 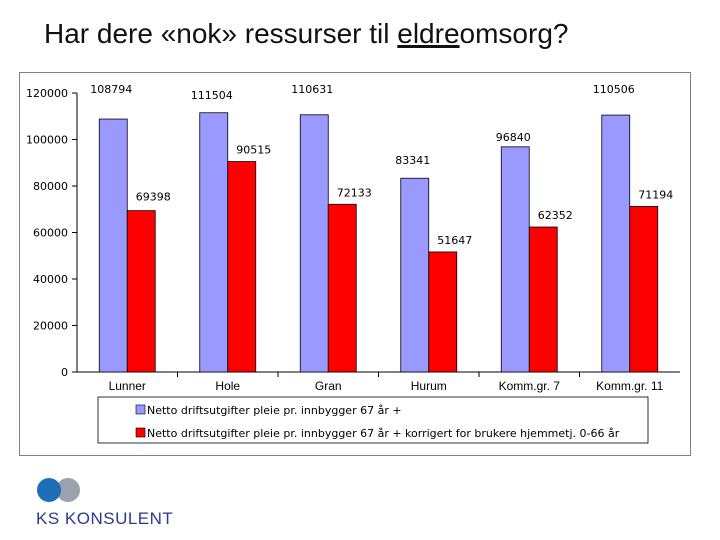 What do you see at coordinates (629, 386) in the screenshot?
I see `x-tick-label: Komm.gr. 11` at bounding box center [629, 386].